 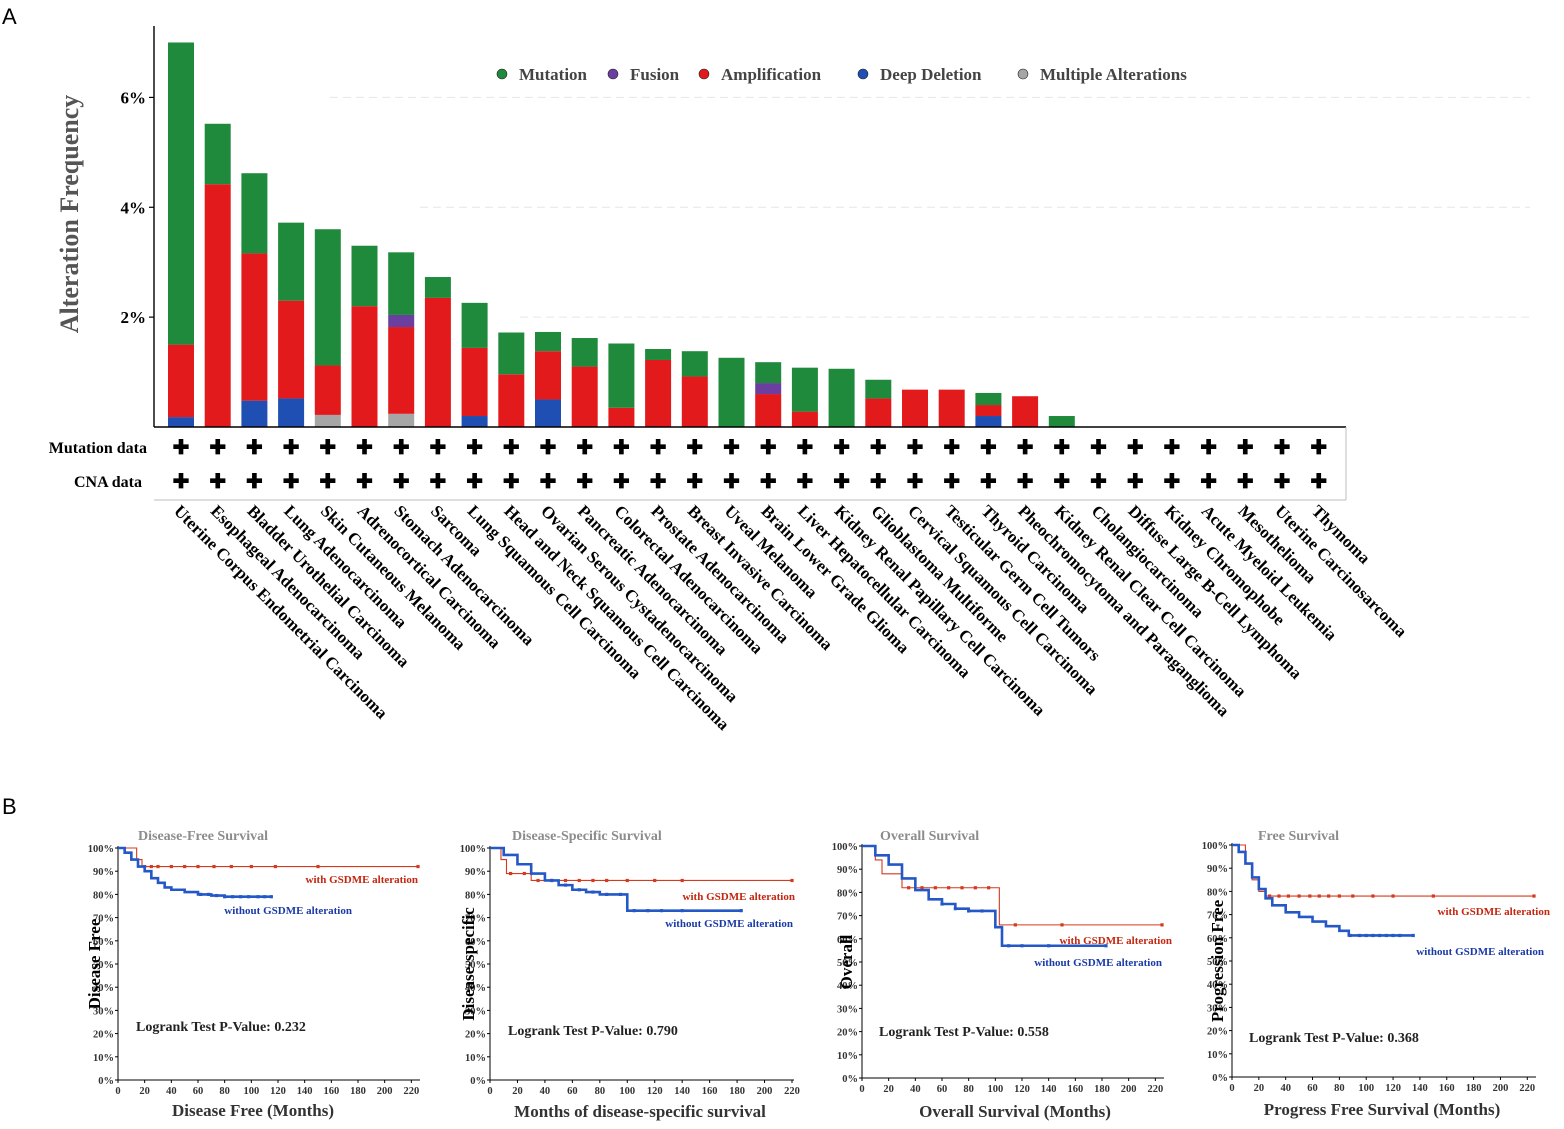 What do you see at coordinates (845, 847) in the screenshot?
I see `km-y-tick-label-100: 100%` at bounding box center [845, 847].